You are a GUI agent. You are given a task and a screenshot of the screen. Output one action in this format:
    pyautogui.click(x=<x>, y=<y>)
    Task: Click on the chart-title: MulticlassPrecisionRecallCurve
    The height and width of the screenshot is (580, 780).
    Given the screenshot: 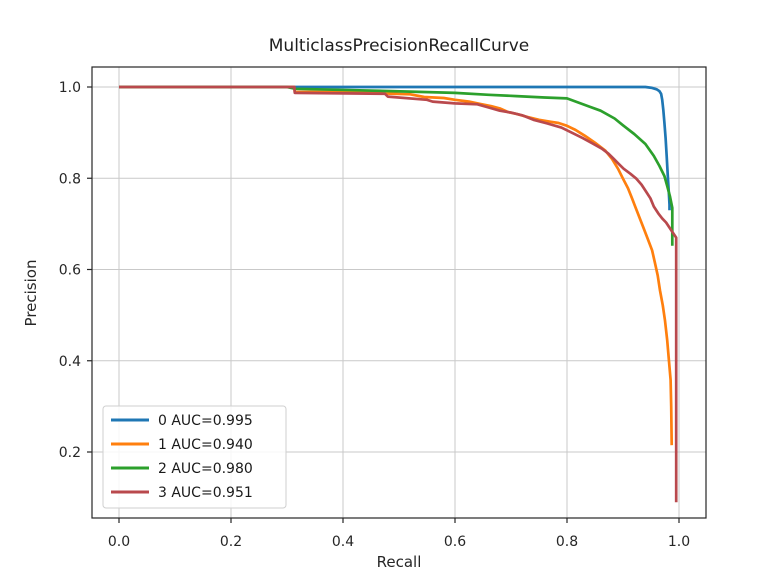 What is the action you would take?
    pyautogui.click(x=399, y=46)
    